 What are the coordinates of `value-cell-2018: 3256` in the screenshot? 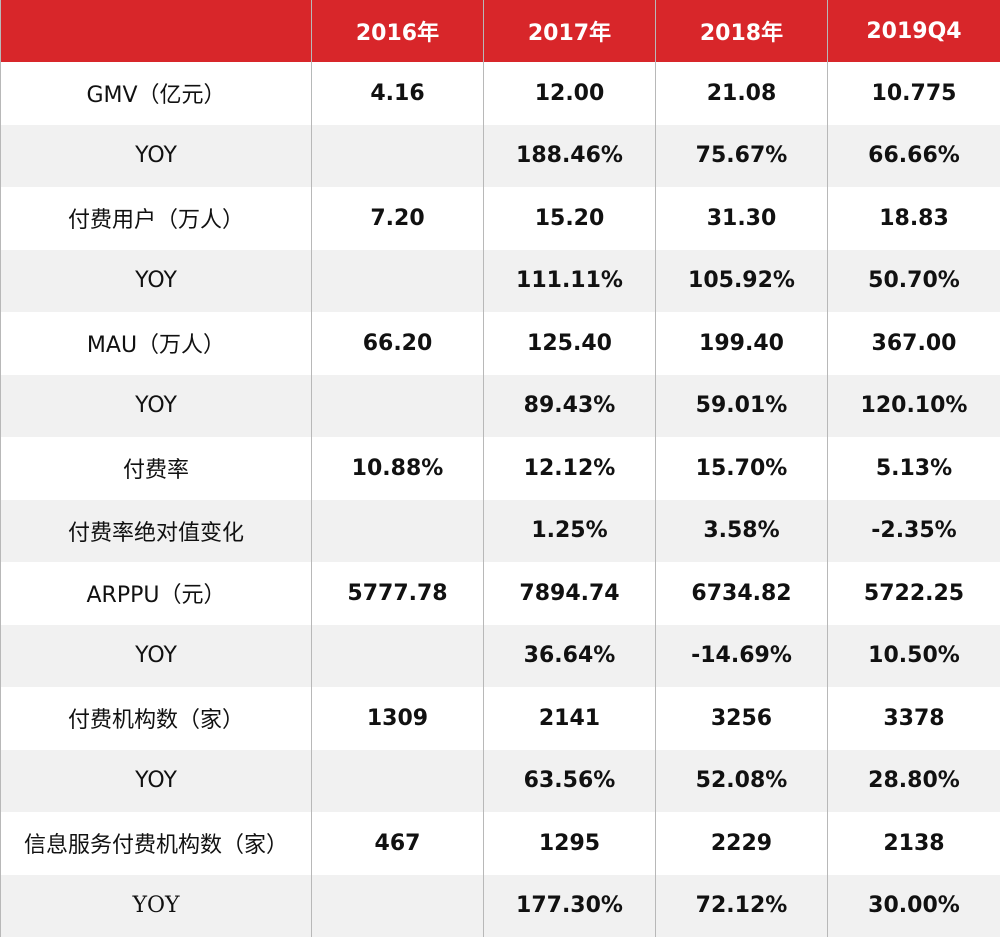 It's located at (741, 718).